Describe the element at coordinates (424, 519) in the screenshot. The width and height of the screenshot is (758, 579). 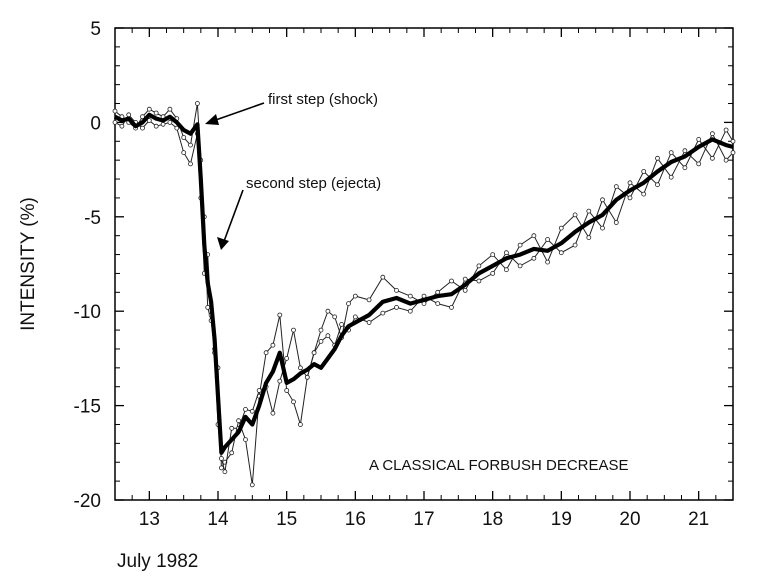
I see `x-tick-labels: 13 14 15 16 17 18 19 20 21` at that location.